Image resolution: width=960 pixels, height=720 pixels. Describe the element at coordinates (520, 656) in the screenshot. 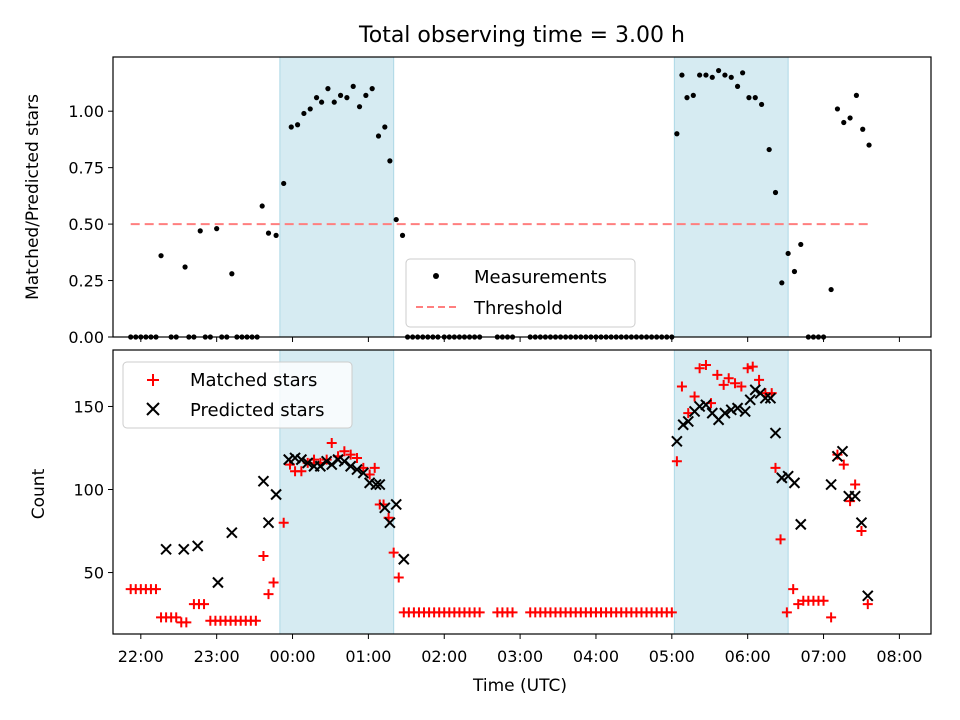

I see `x-tick-label: 03:00` at that location.